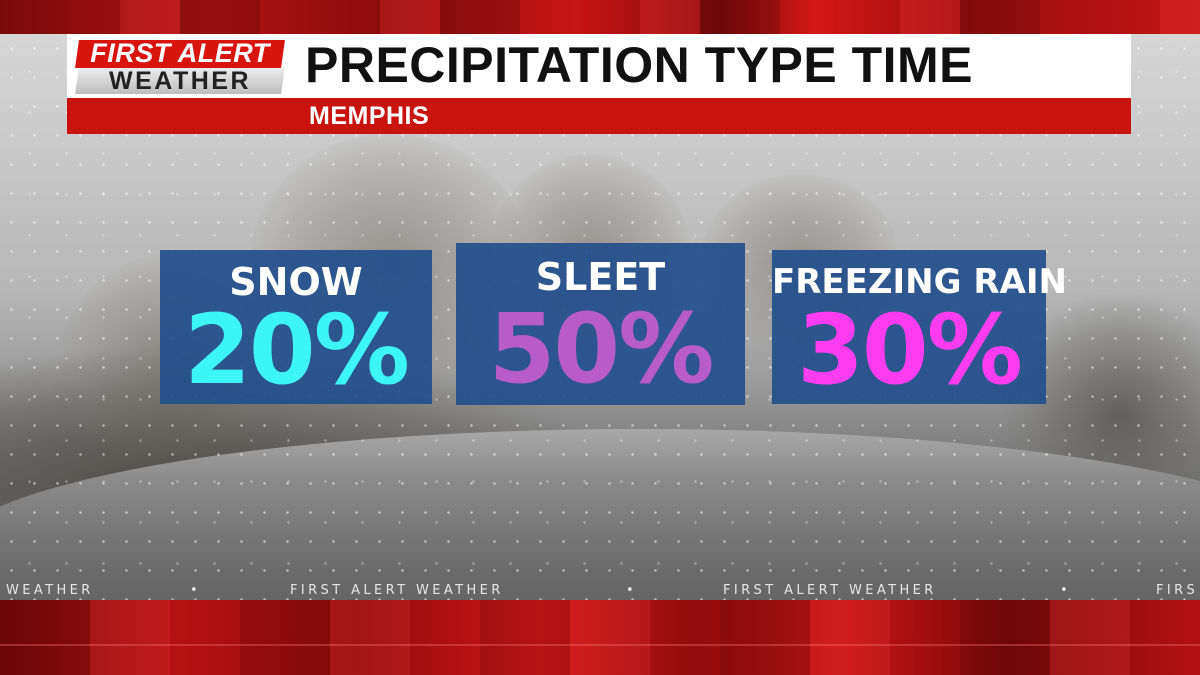  What do you see at coordinates (180, 53) in the screenshot?
I see `logo-line1: FIRST ALERT` at bounding box center [180, 53].